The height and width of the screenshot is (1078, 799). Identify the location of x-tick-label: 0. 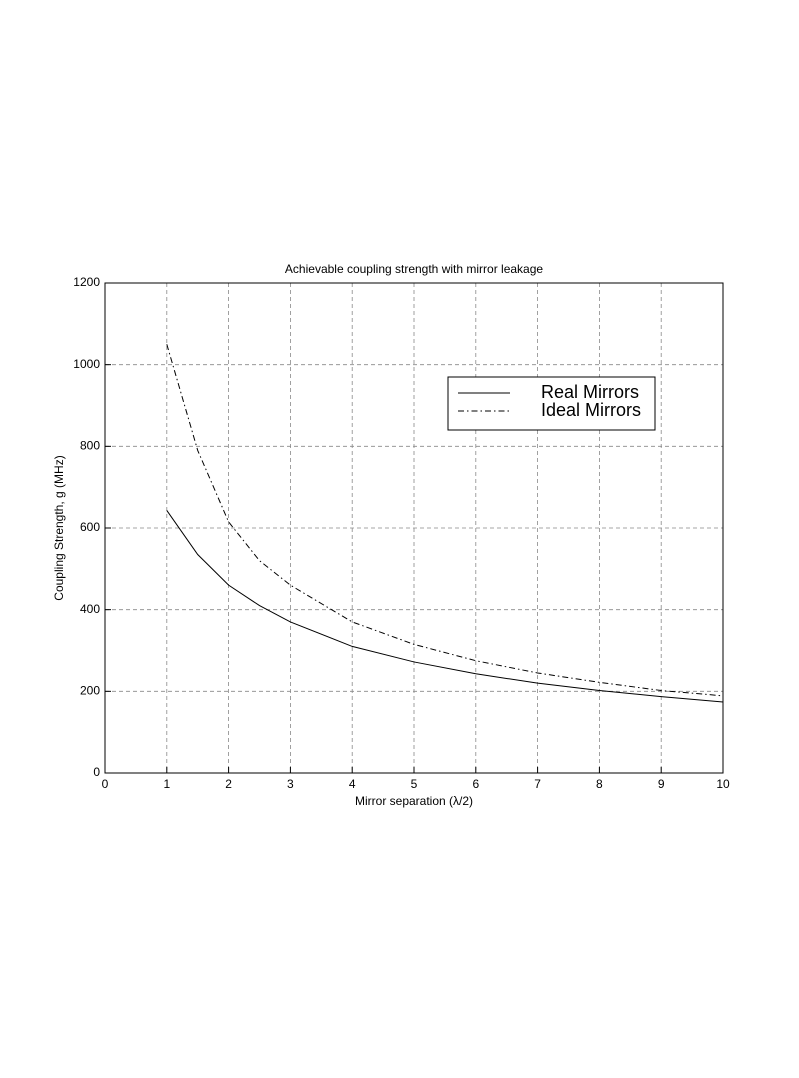
(105, 784).